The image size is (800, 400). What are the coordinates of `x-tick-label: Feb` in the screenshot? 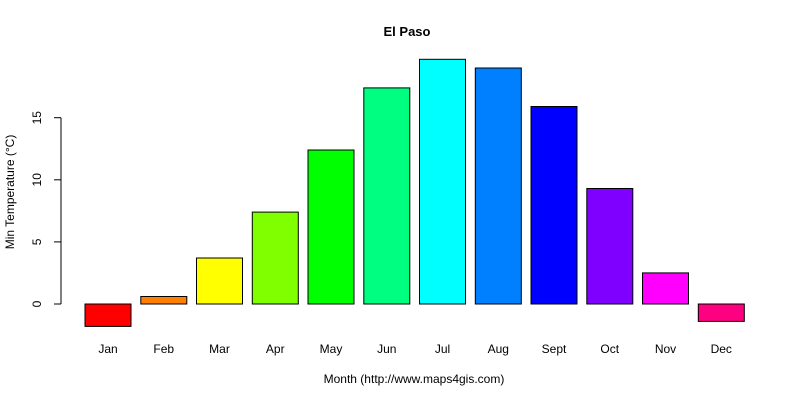 It's located at (163, 349).